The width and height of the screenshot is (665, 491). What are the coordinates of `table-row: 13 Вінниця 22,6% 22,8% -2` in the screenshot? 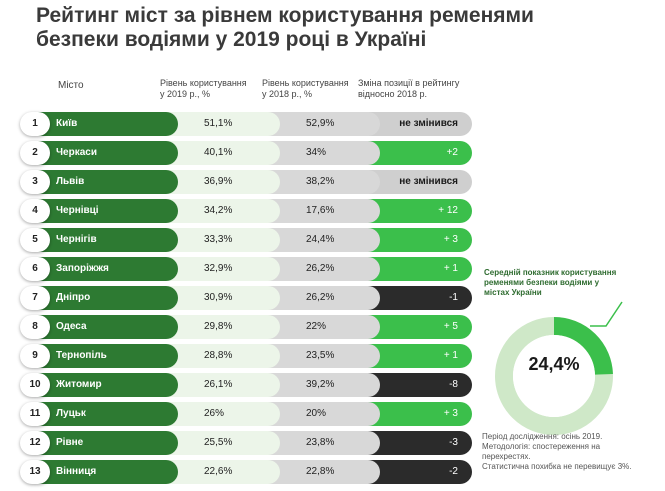 It's located at (246, 472).